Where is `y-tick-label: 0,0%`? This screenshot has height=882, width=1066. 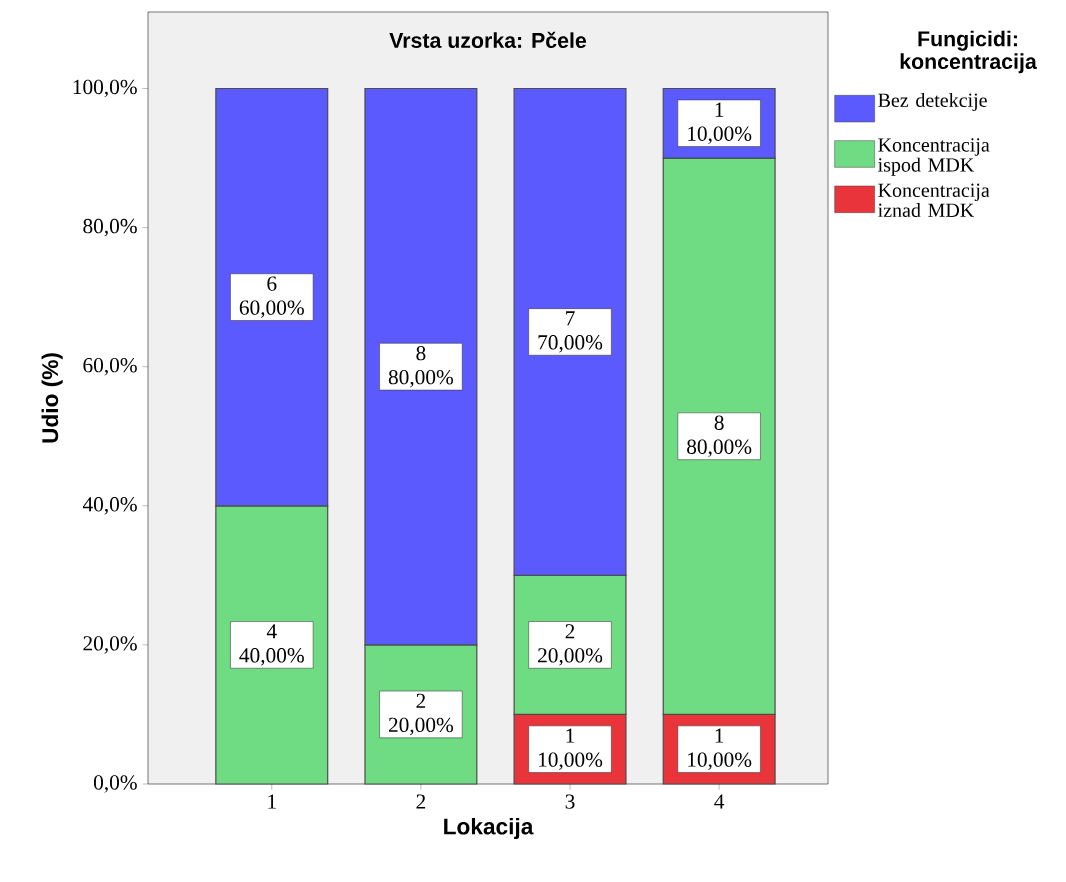 y-tick-label: 0,0% is located at coordinates (115, 784).